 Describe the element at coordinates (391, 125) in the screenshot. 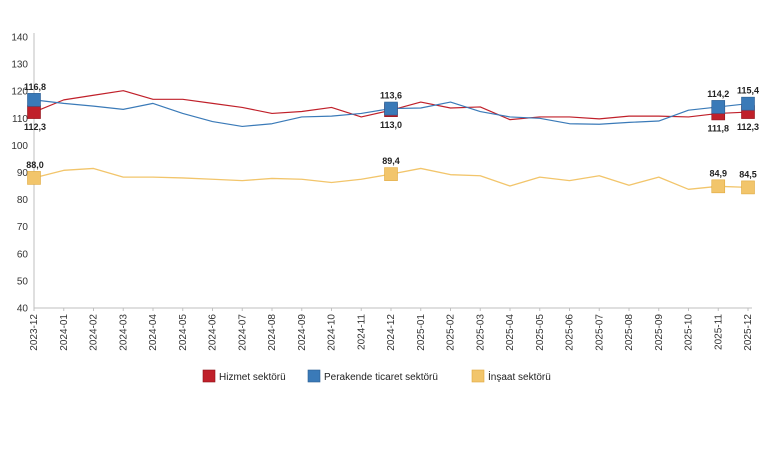

I see `data-label: 113,0` at that location.